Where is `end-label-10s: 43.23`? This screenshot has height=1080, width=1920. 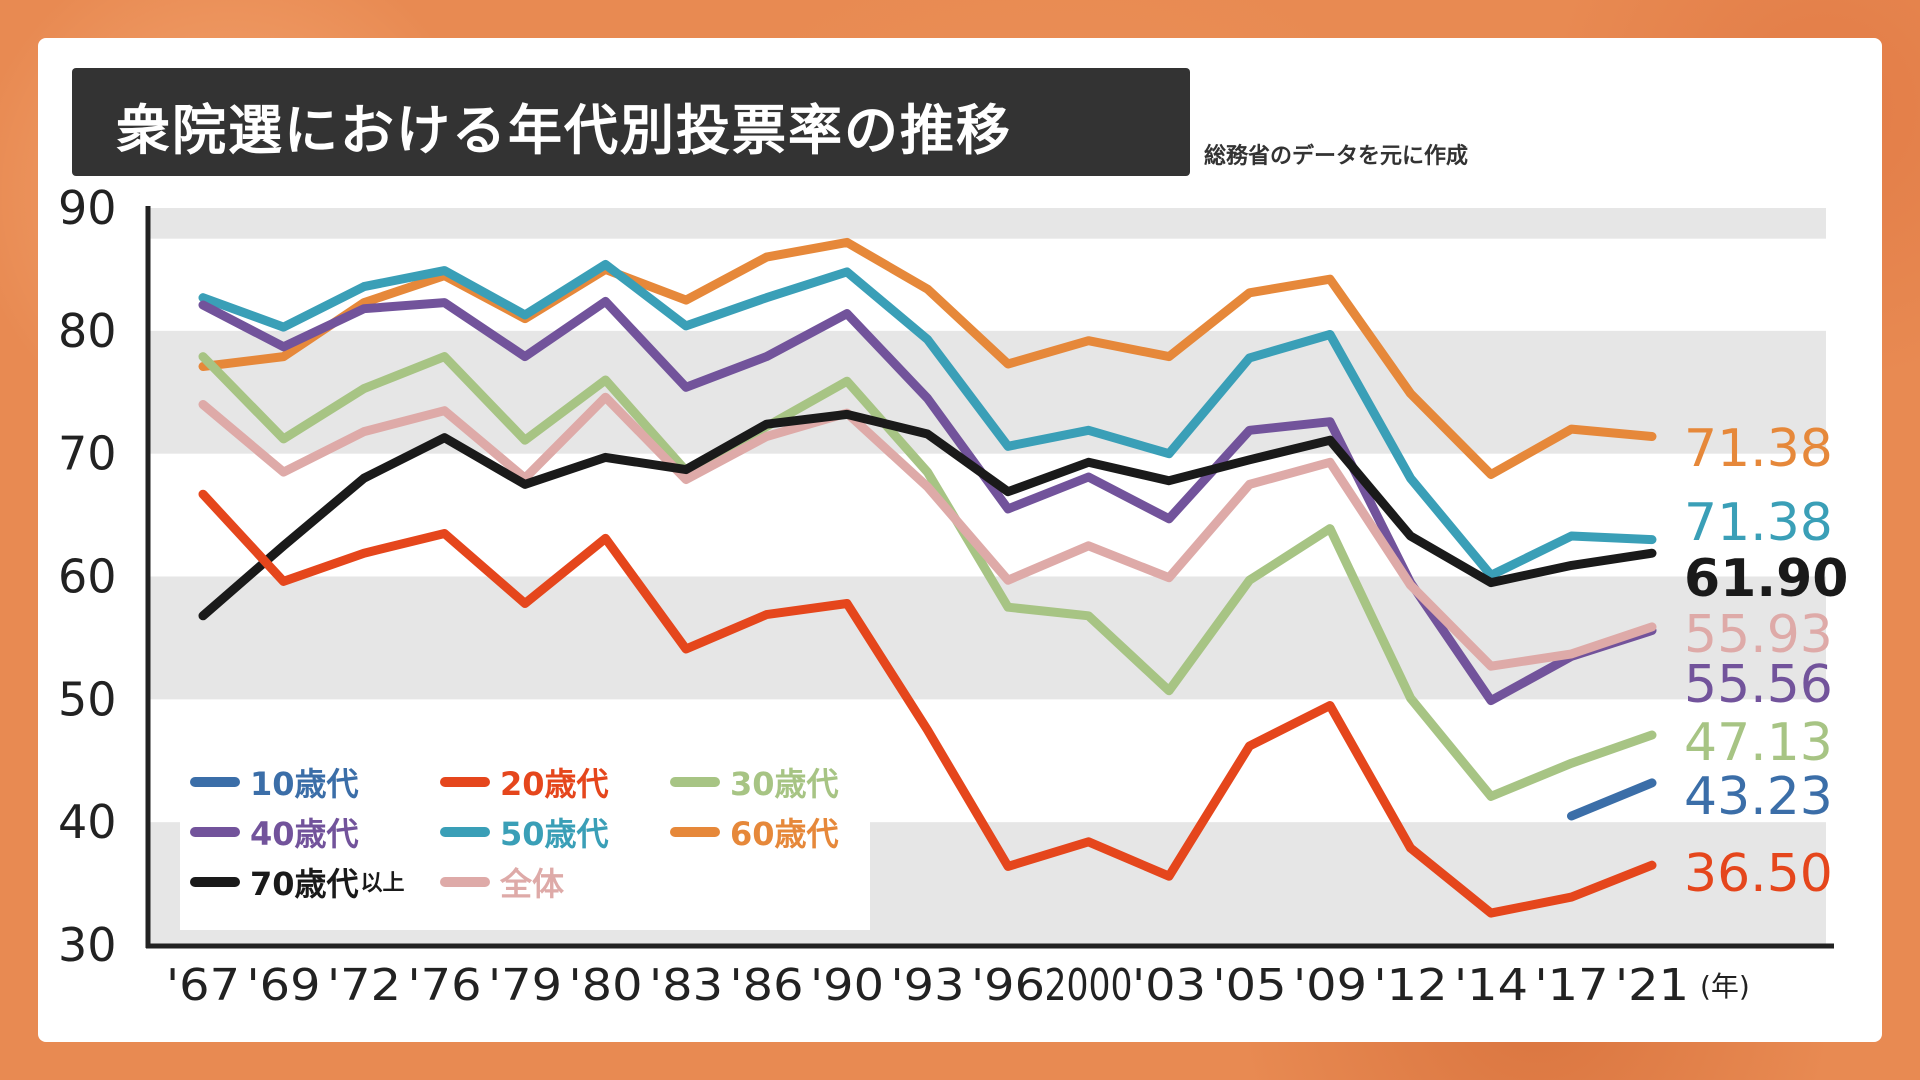 end-label-10s: 43.23 is located at coordinates (1758, 797).